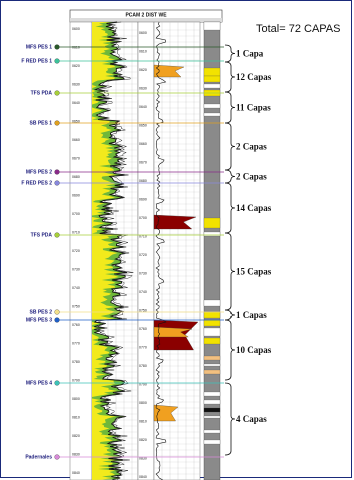 The height and width of the screenshot is (480, 354). I want to click on depth-label: 0790, so click(76, 381).